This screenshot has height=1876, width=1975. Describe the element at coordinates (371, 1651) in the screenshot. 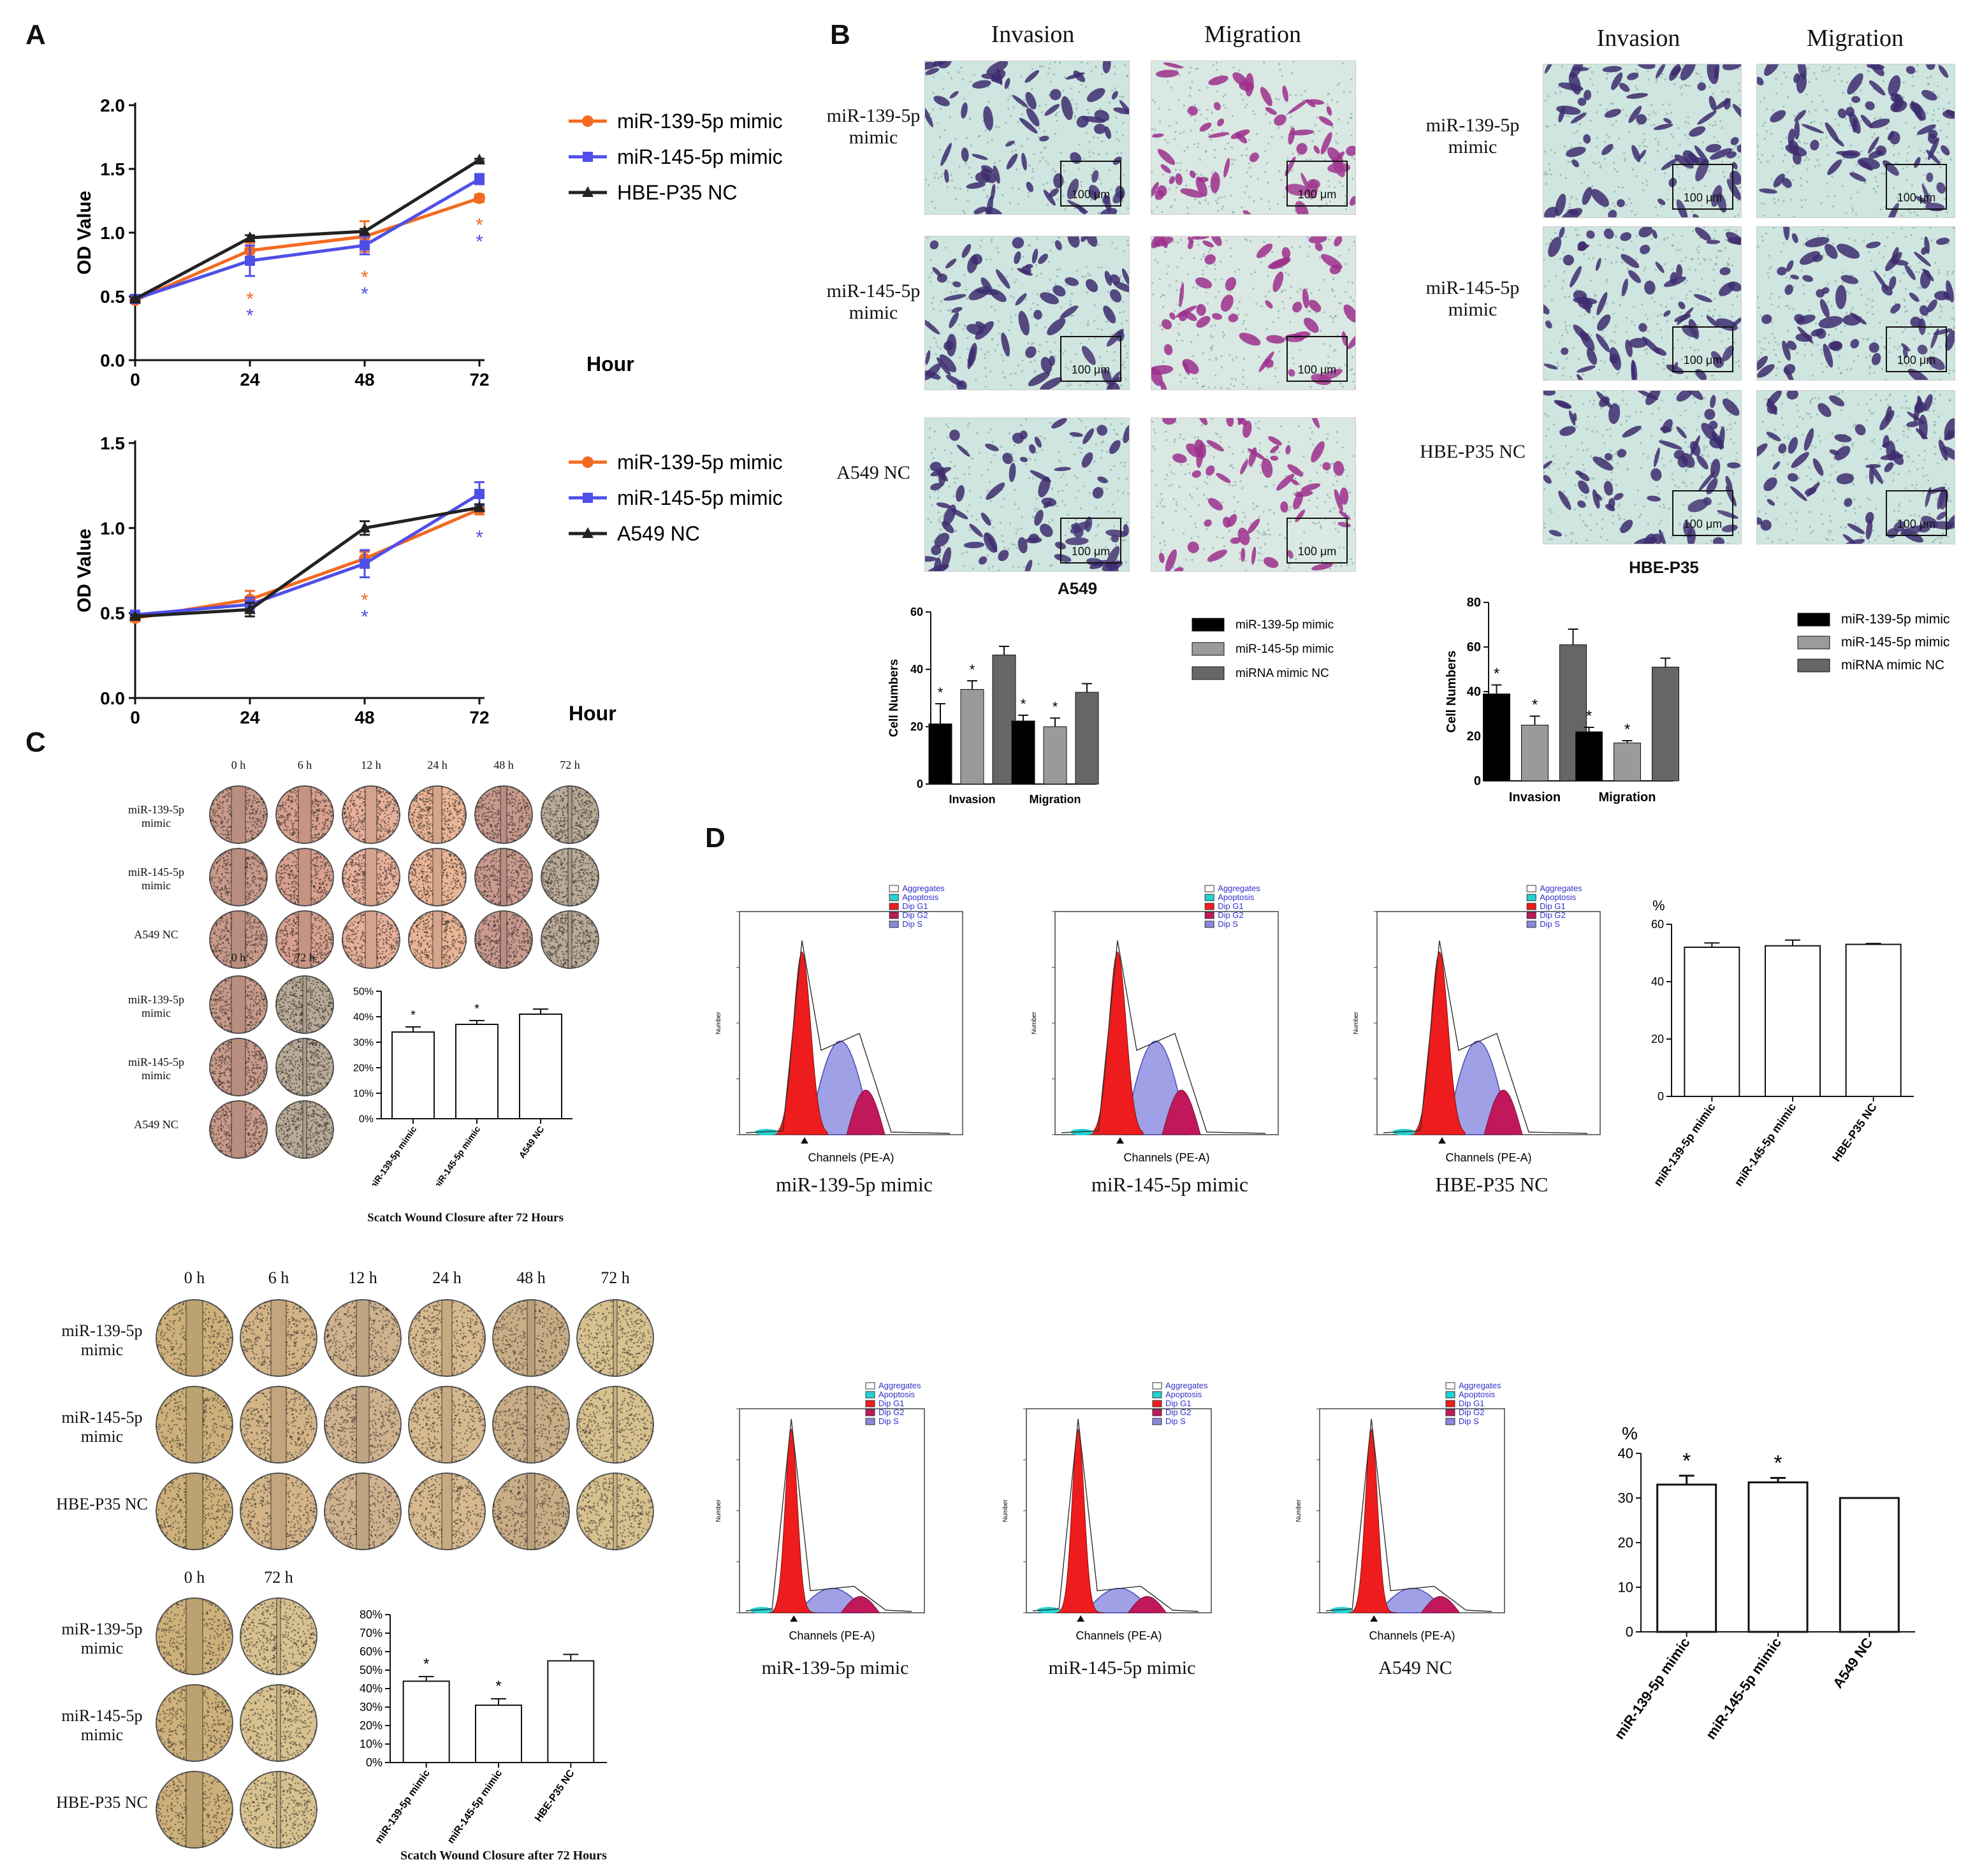

I see `y-tick-label: 60%` at that location.